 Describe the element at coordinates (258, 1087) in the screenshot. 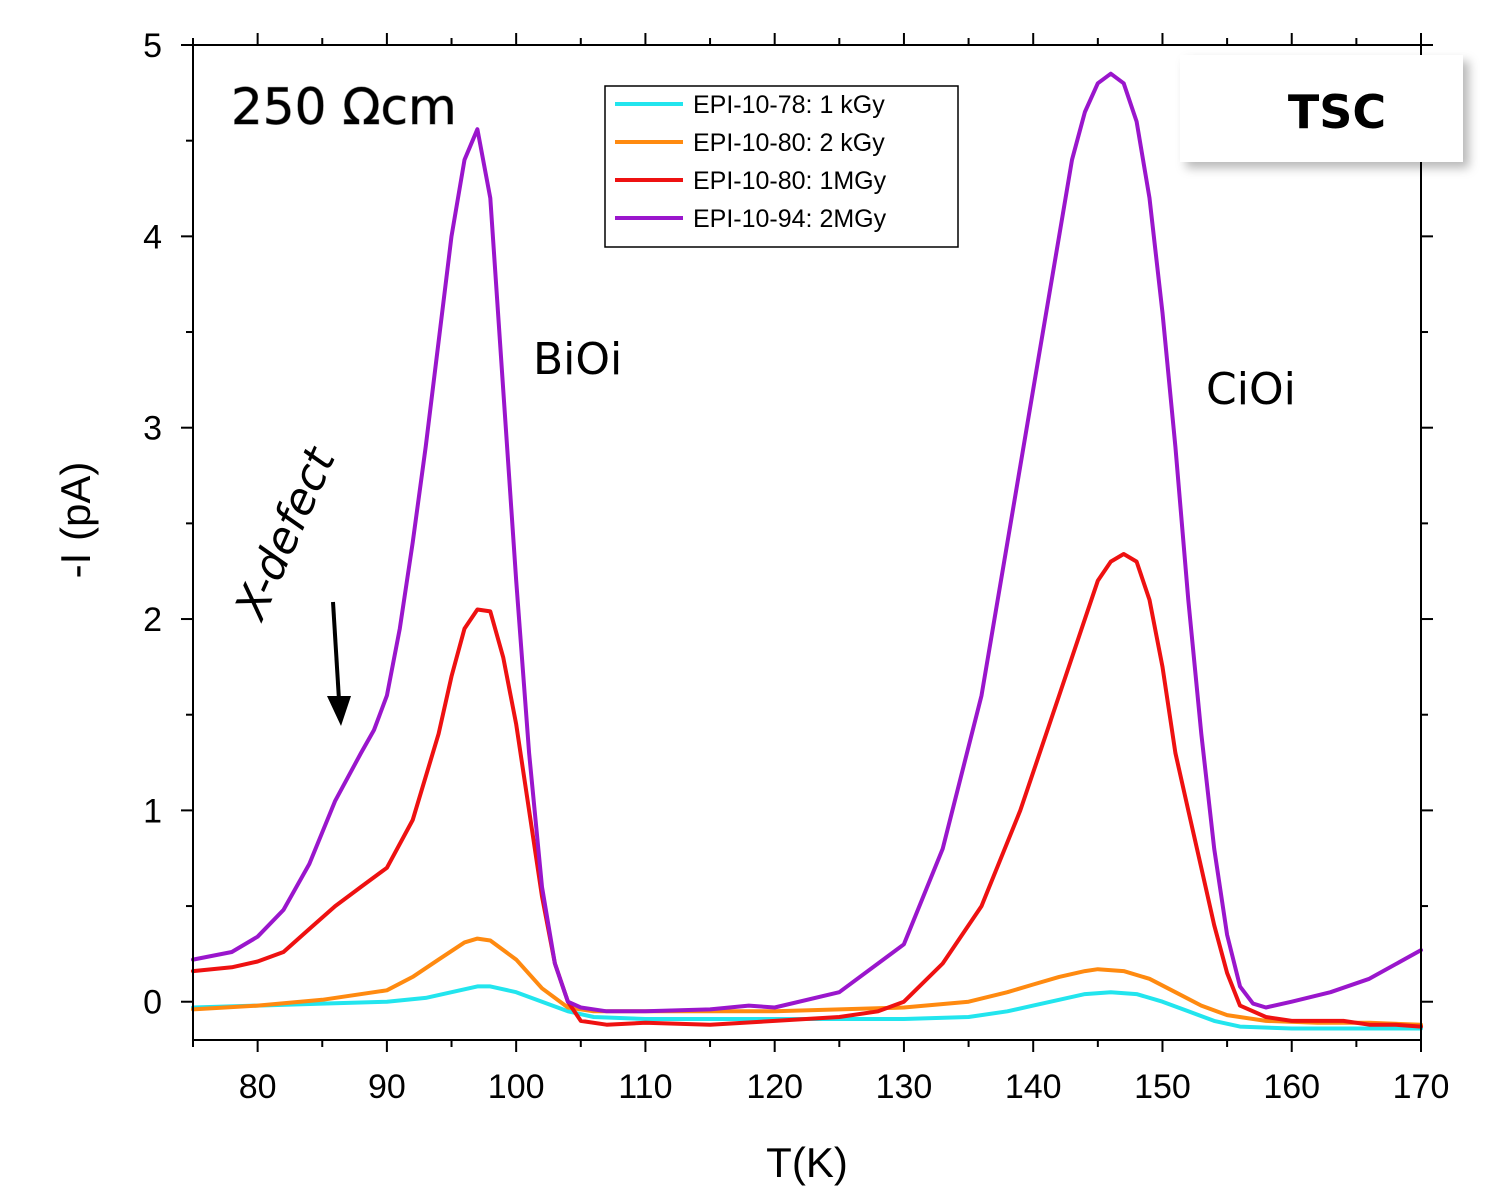

I see `x-tick-label: 80` at that location.